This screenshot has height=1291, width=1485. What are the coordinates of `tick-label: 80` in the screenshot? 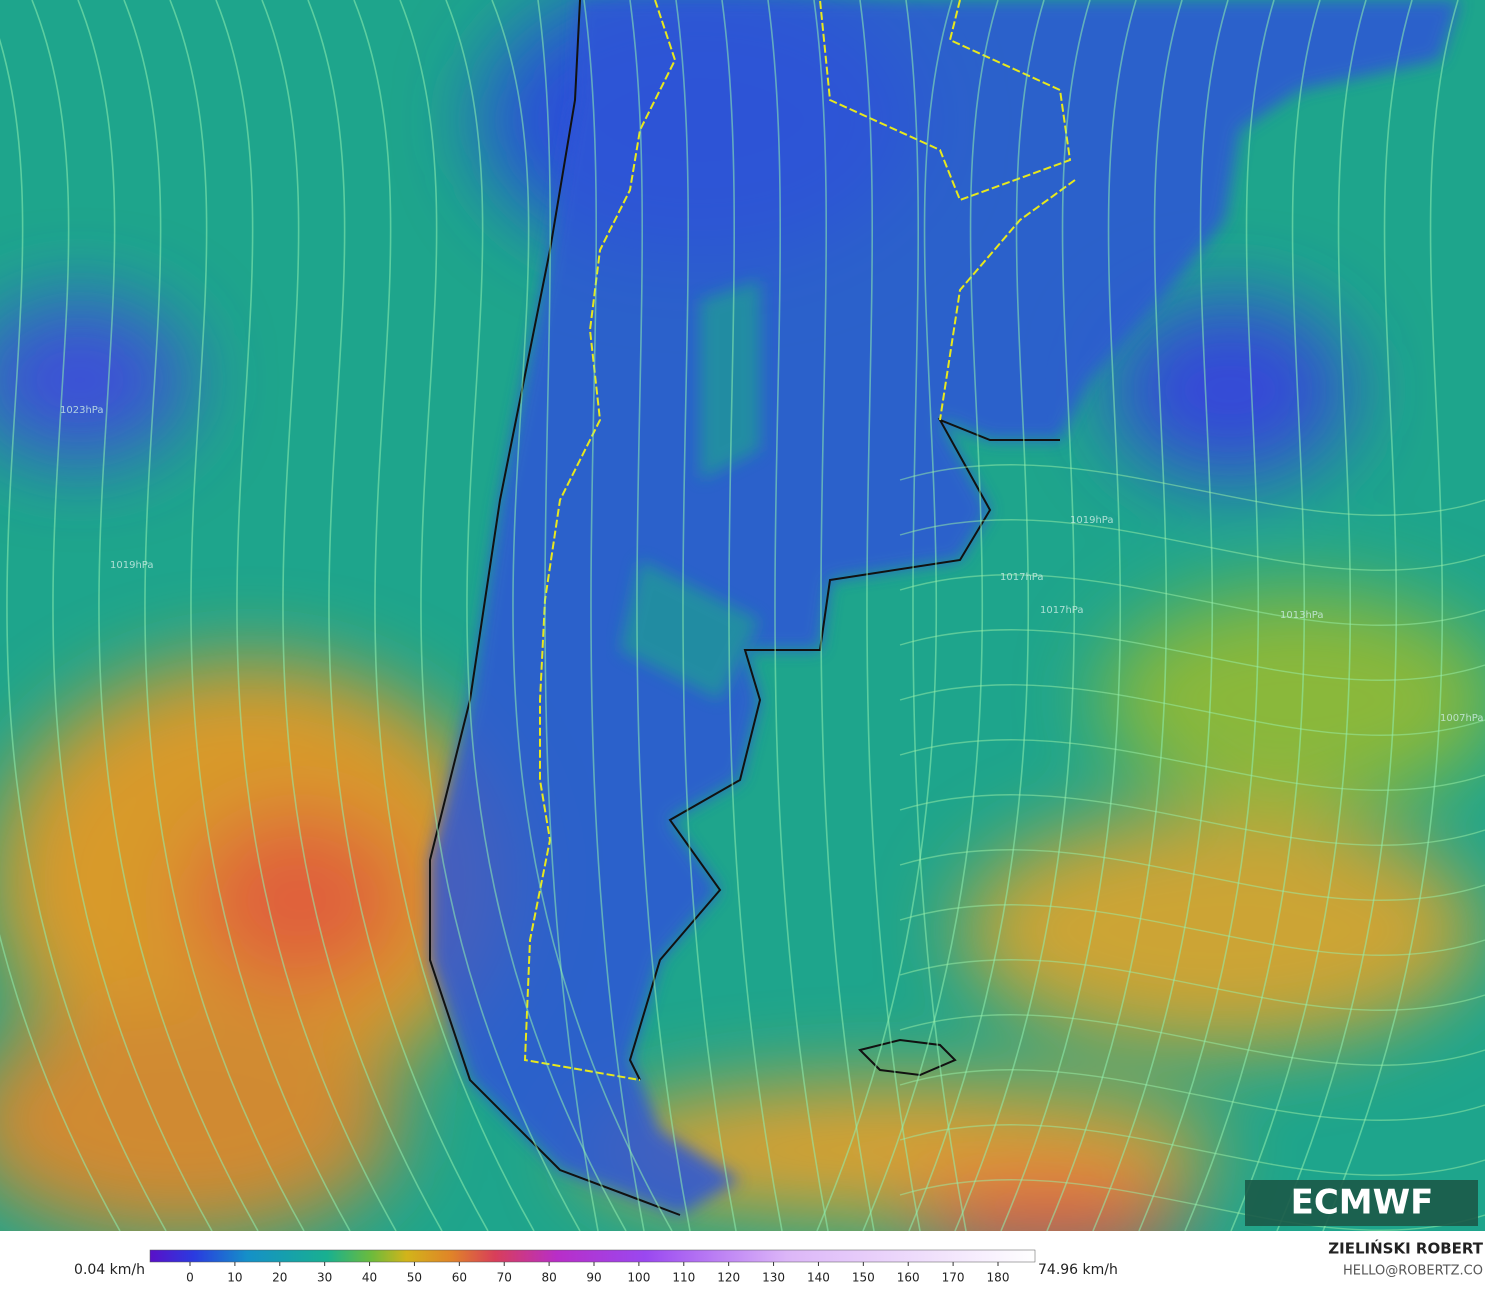 It's located at (548, 1278).